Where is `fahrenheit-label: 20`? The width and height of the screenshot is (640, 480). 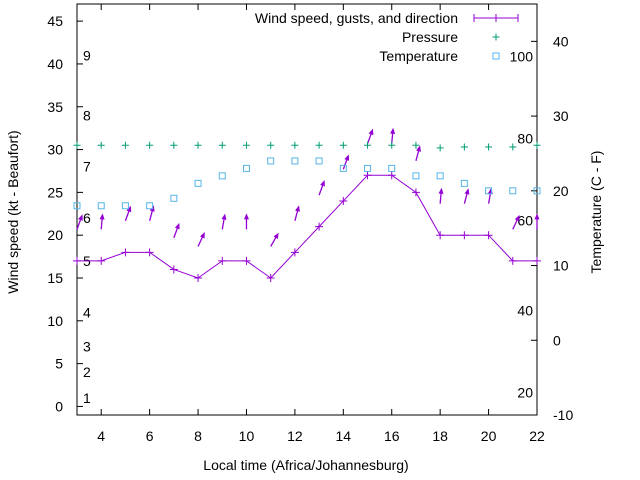
fahrenheit-label: 20 is located at coordinates (525, 393).